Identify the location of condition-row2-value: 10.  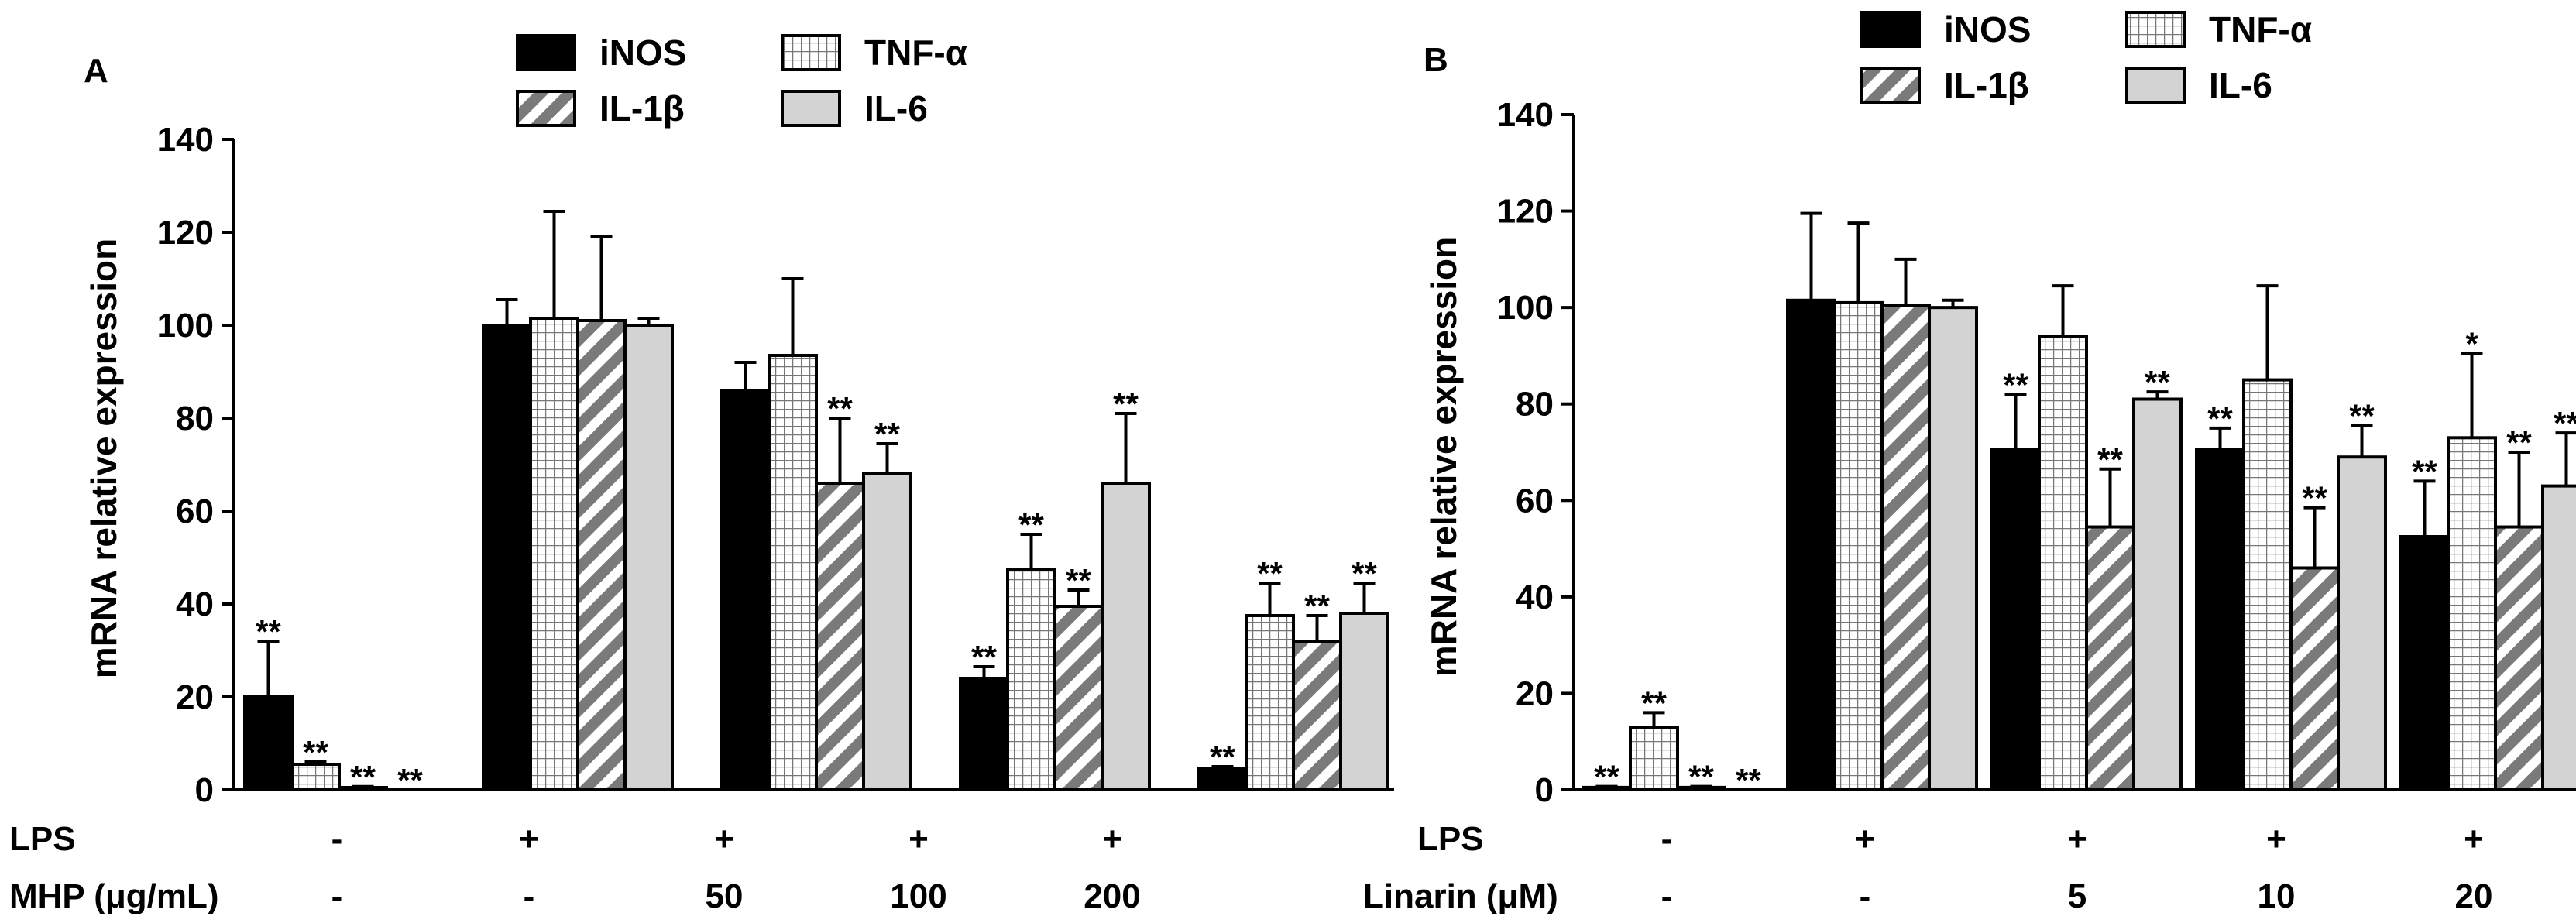
(2277, 896).